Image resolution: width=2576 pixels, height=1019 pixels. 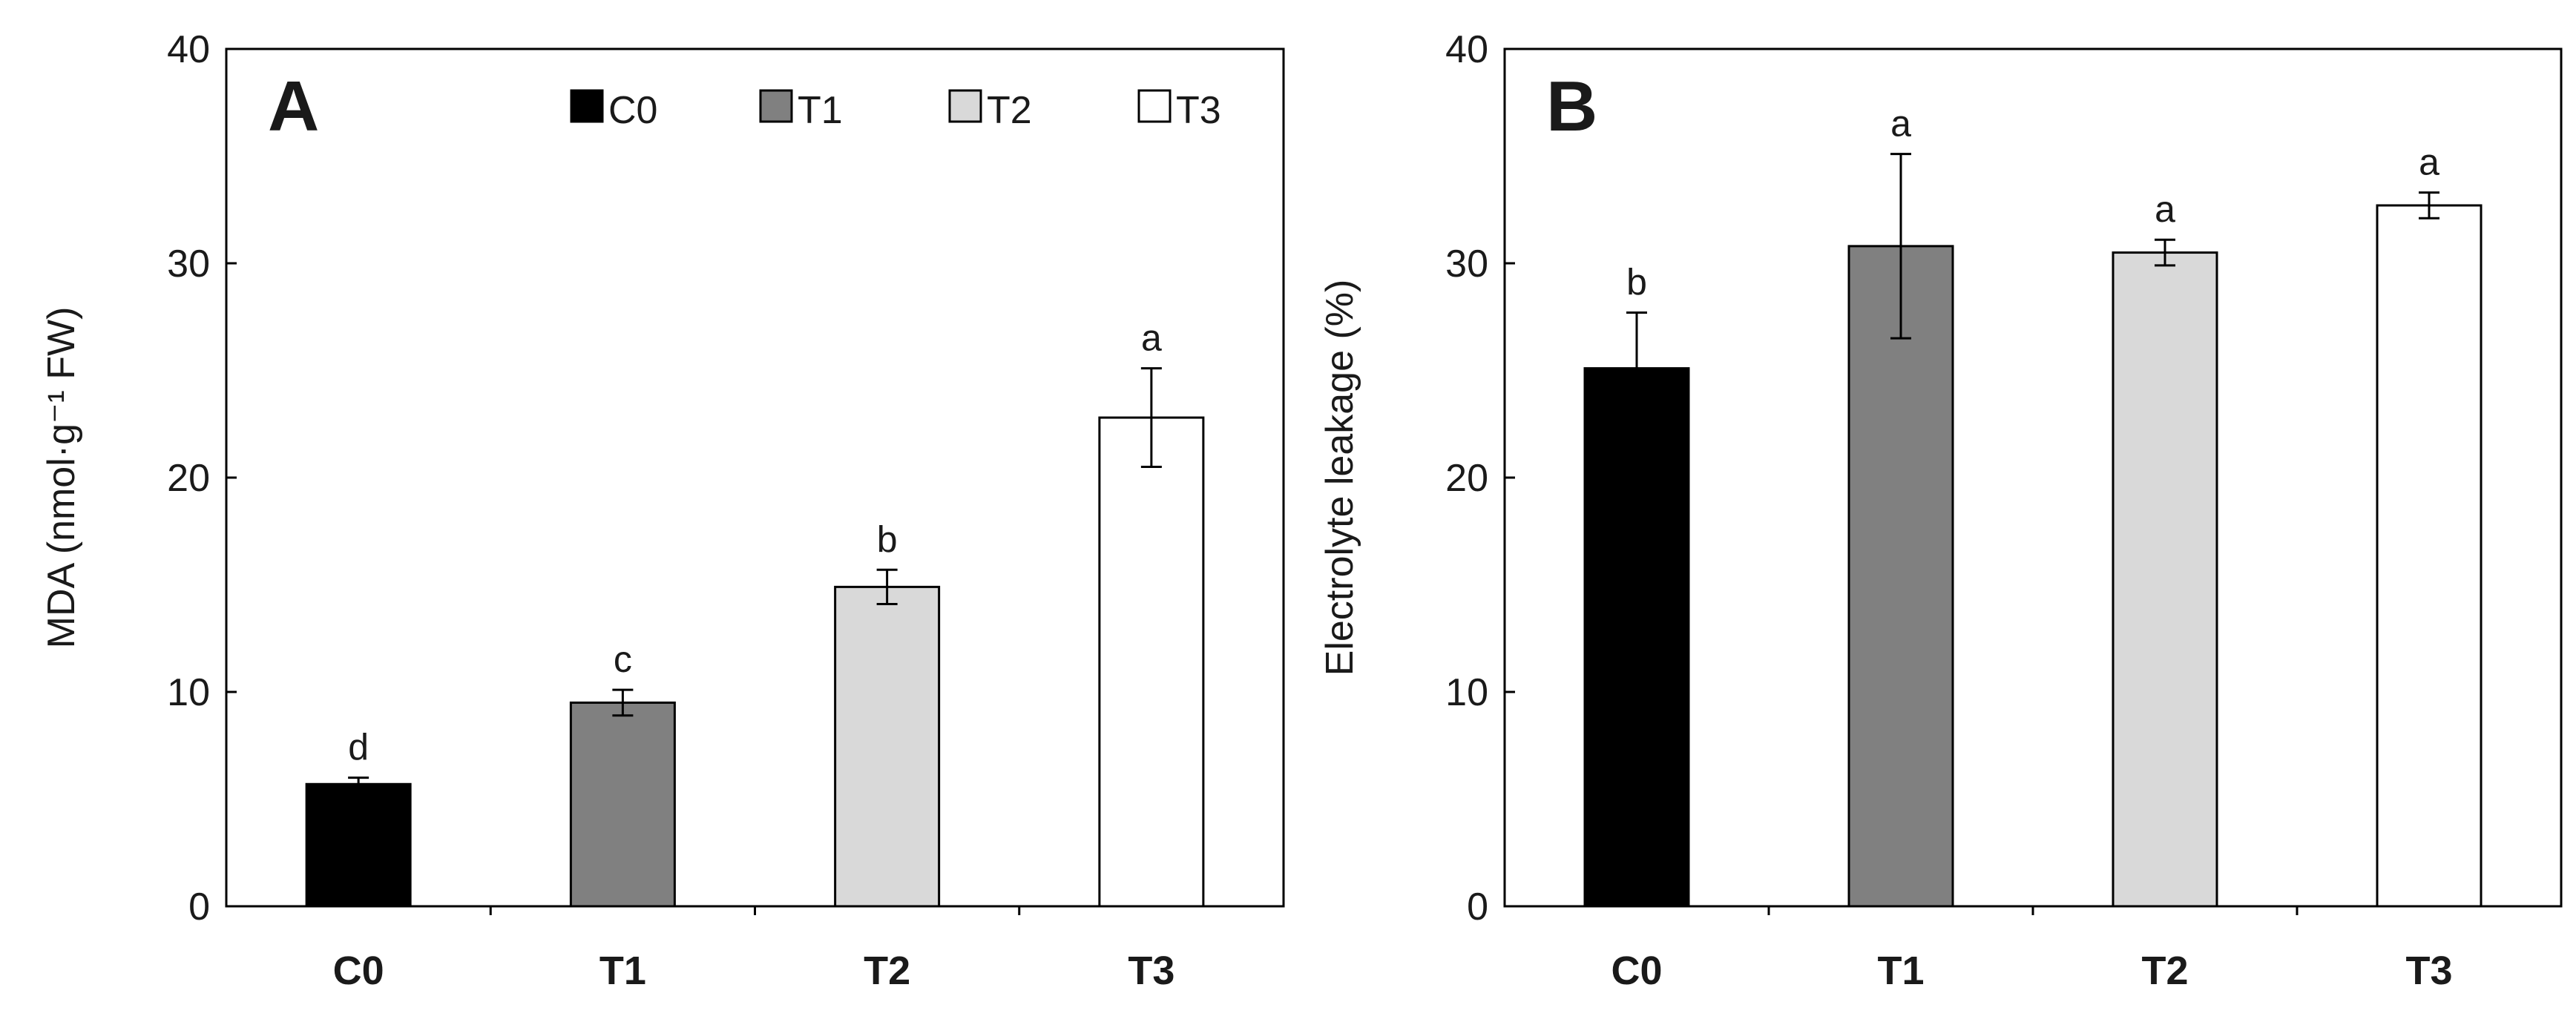 What do you see at coordinates (1339, 478) in the screenshot?
I see `y-axis-title: Electrolyte leakage (%)` at bounding box center [1339, 478].